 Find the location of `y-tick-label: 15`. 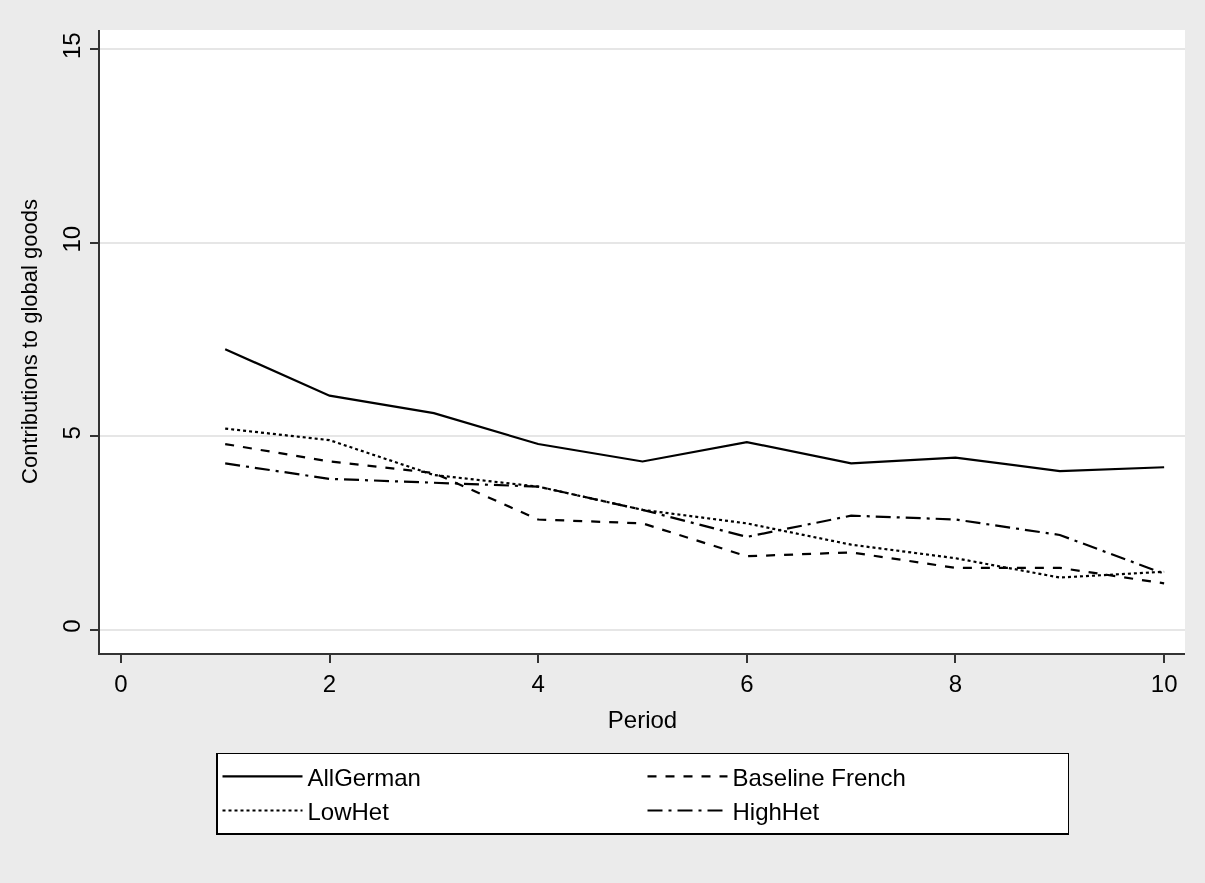

y-tick-label: 15 is located at coordinates (72, 46).